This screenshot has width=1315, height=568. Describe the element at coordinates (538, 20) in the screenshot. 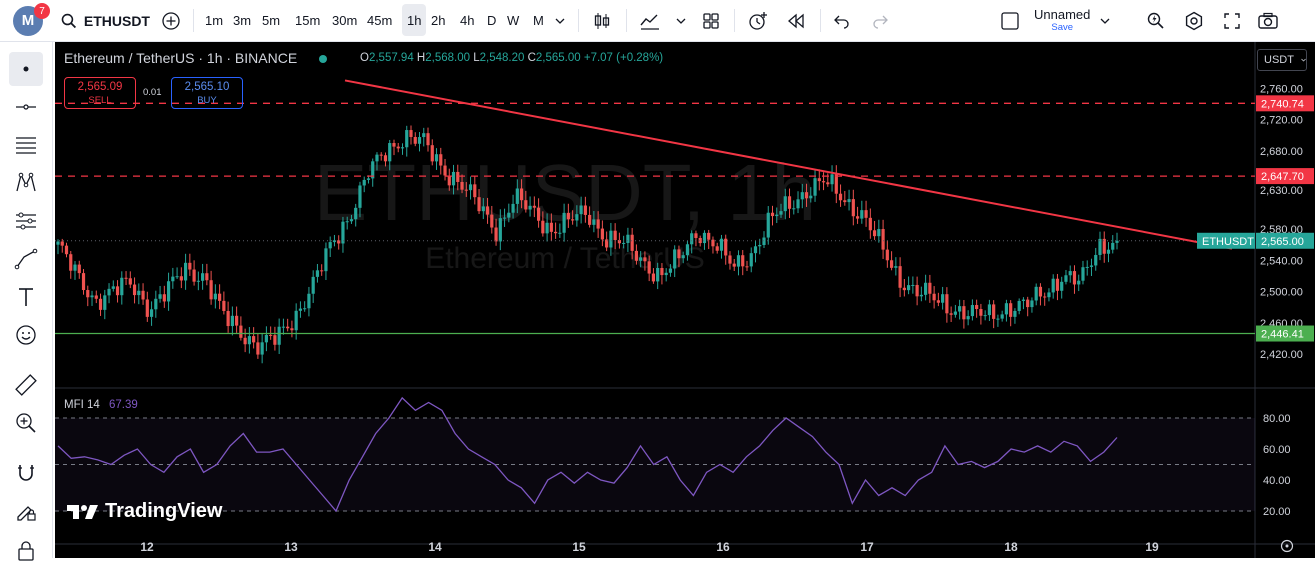

I see `timeframe-M: M` at that location.